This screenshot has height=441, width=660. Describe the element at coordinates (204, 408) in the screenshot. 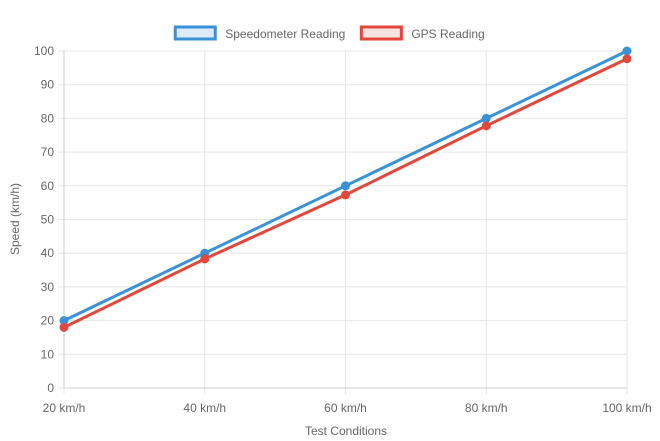

I see `x-tick-label: 40 km/h` at that location.